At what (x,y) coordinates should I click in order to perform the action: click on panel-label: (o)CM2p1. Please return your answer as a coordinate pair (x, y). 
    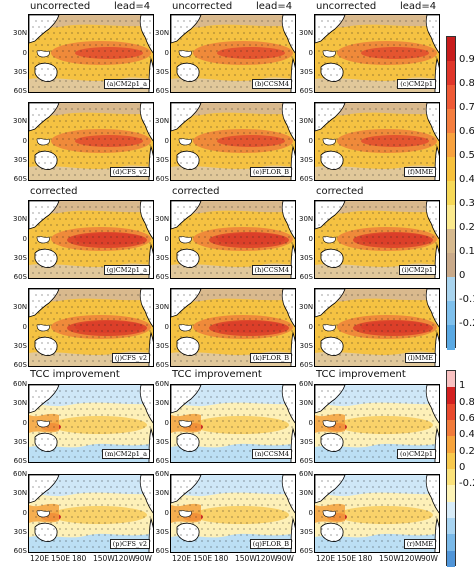
    Looking at the image, I should click on (416, 454).